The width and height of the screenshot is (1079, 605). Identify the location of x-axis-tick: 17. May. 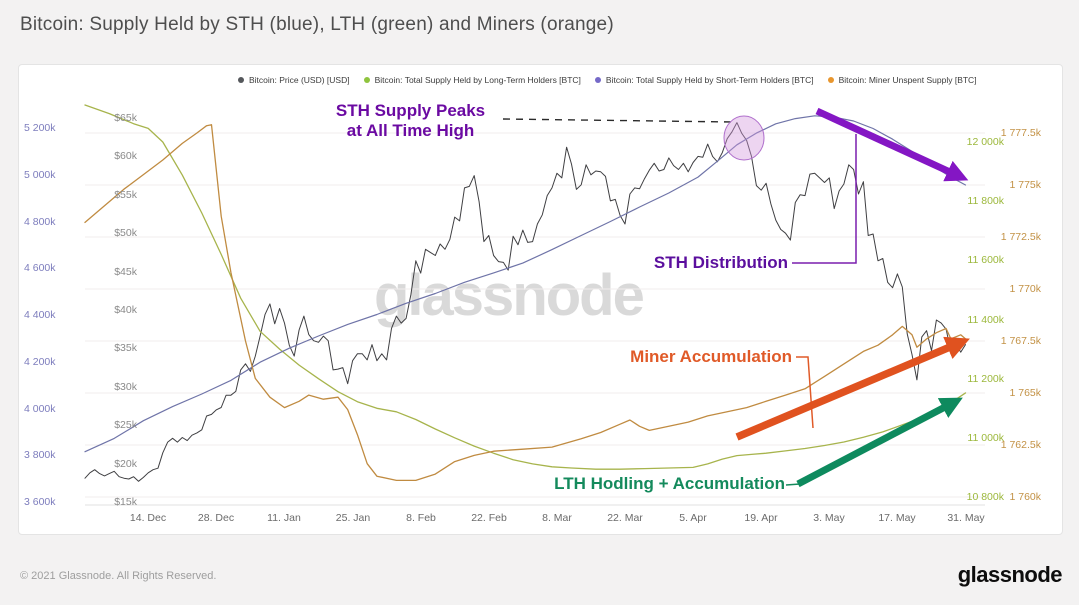
(897, 518).